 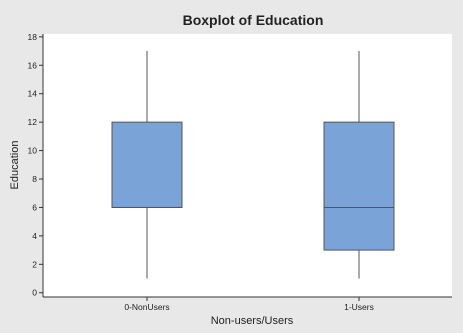 What do you see at coordinates (253, 20) in the screenshot?
I see `chart-title: Boxplot of Education` at bounding box center [253, 20].